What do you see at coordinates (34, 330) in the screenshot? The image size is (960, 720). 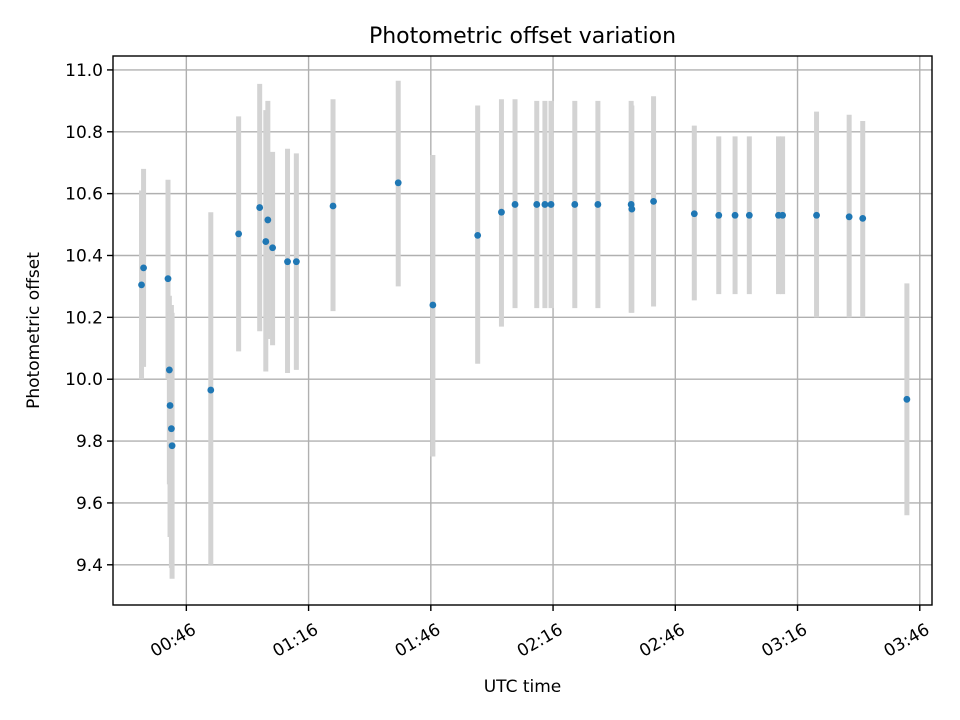 I see `y-axis-label: Photometric offset` at bounding box center [34, 330].